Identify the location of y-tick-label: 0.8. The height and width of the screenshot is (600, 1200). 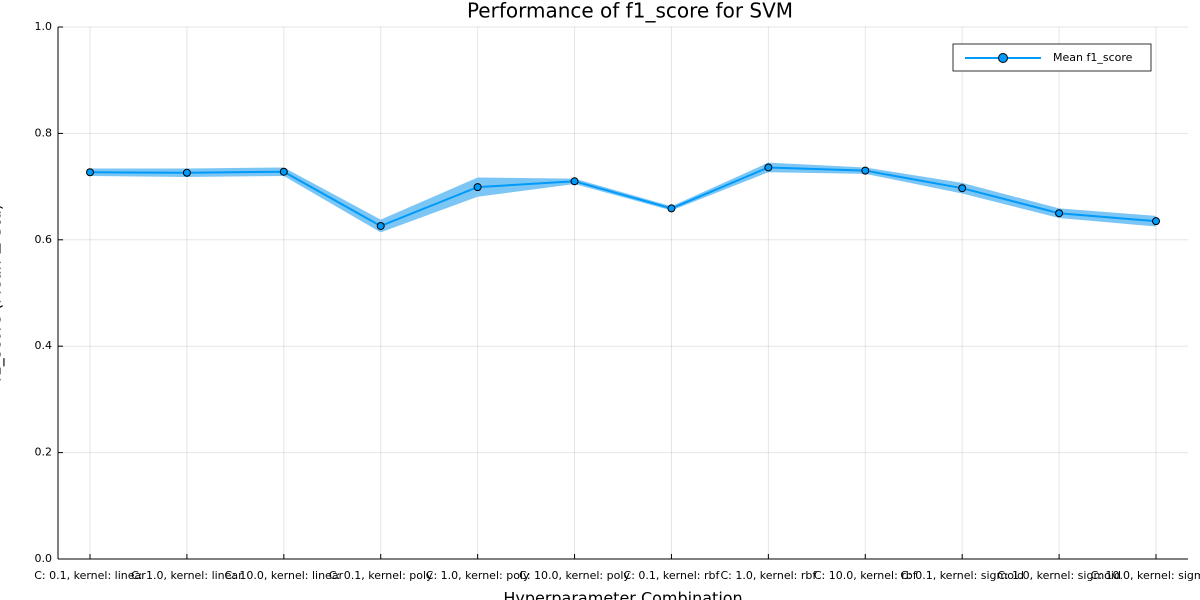
(44, 132).